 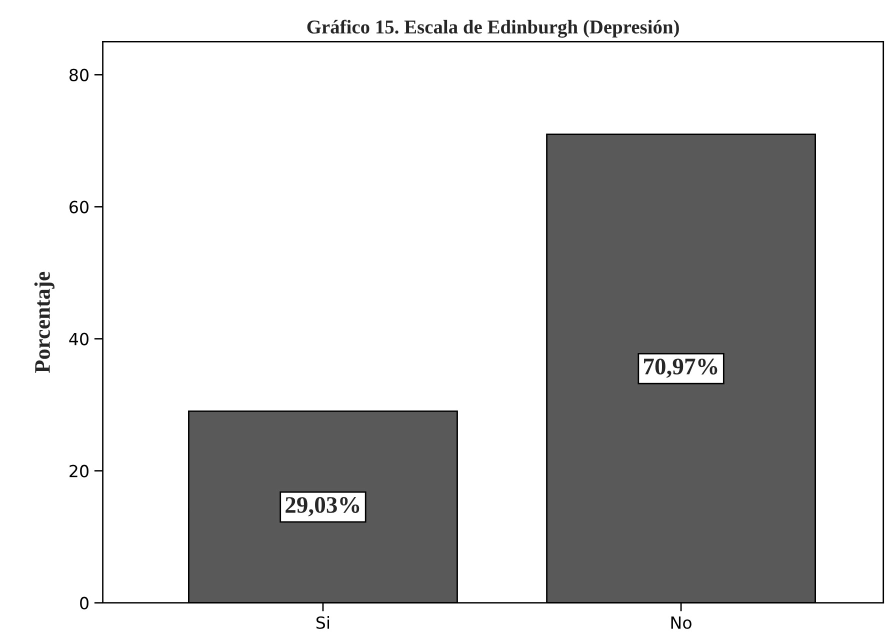 What do you see at coordinates (84, 603) in the screenshot?
I see `y-tick-label: 0` at bounding box center [84, 603].